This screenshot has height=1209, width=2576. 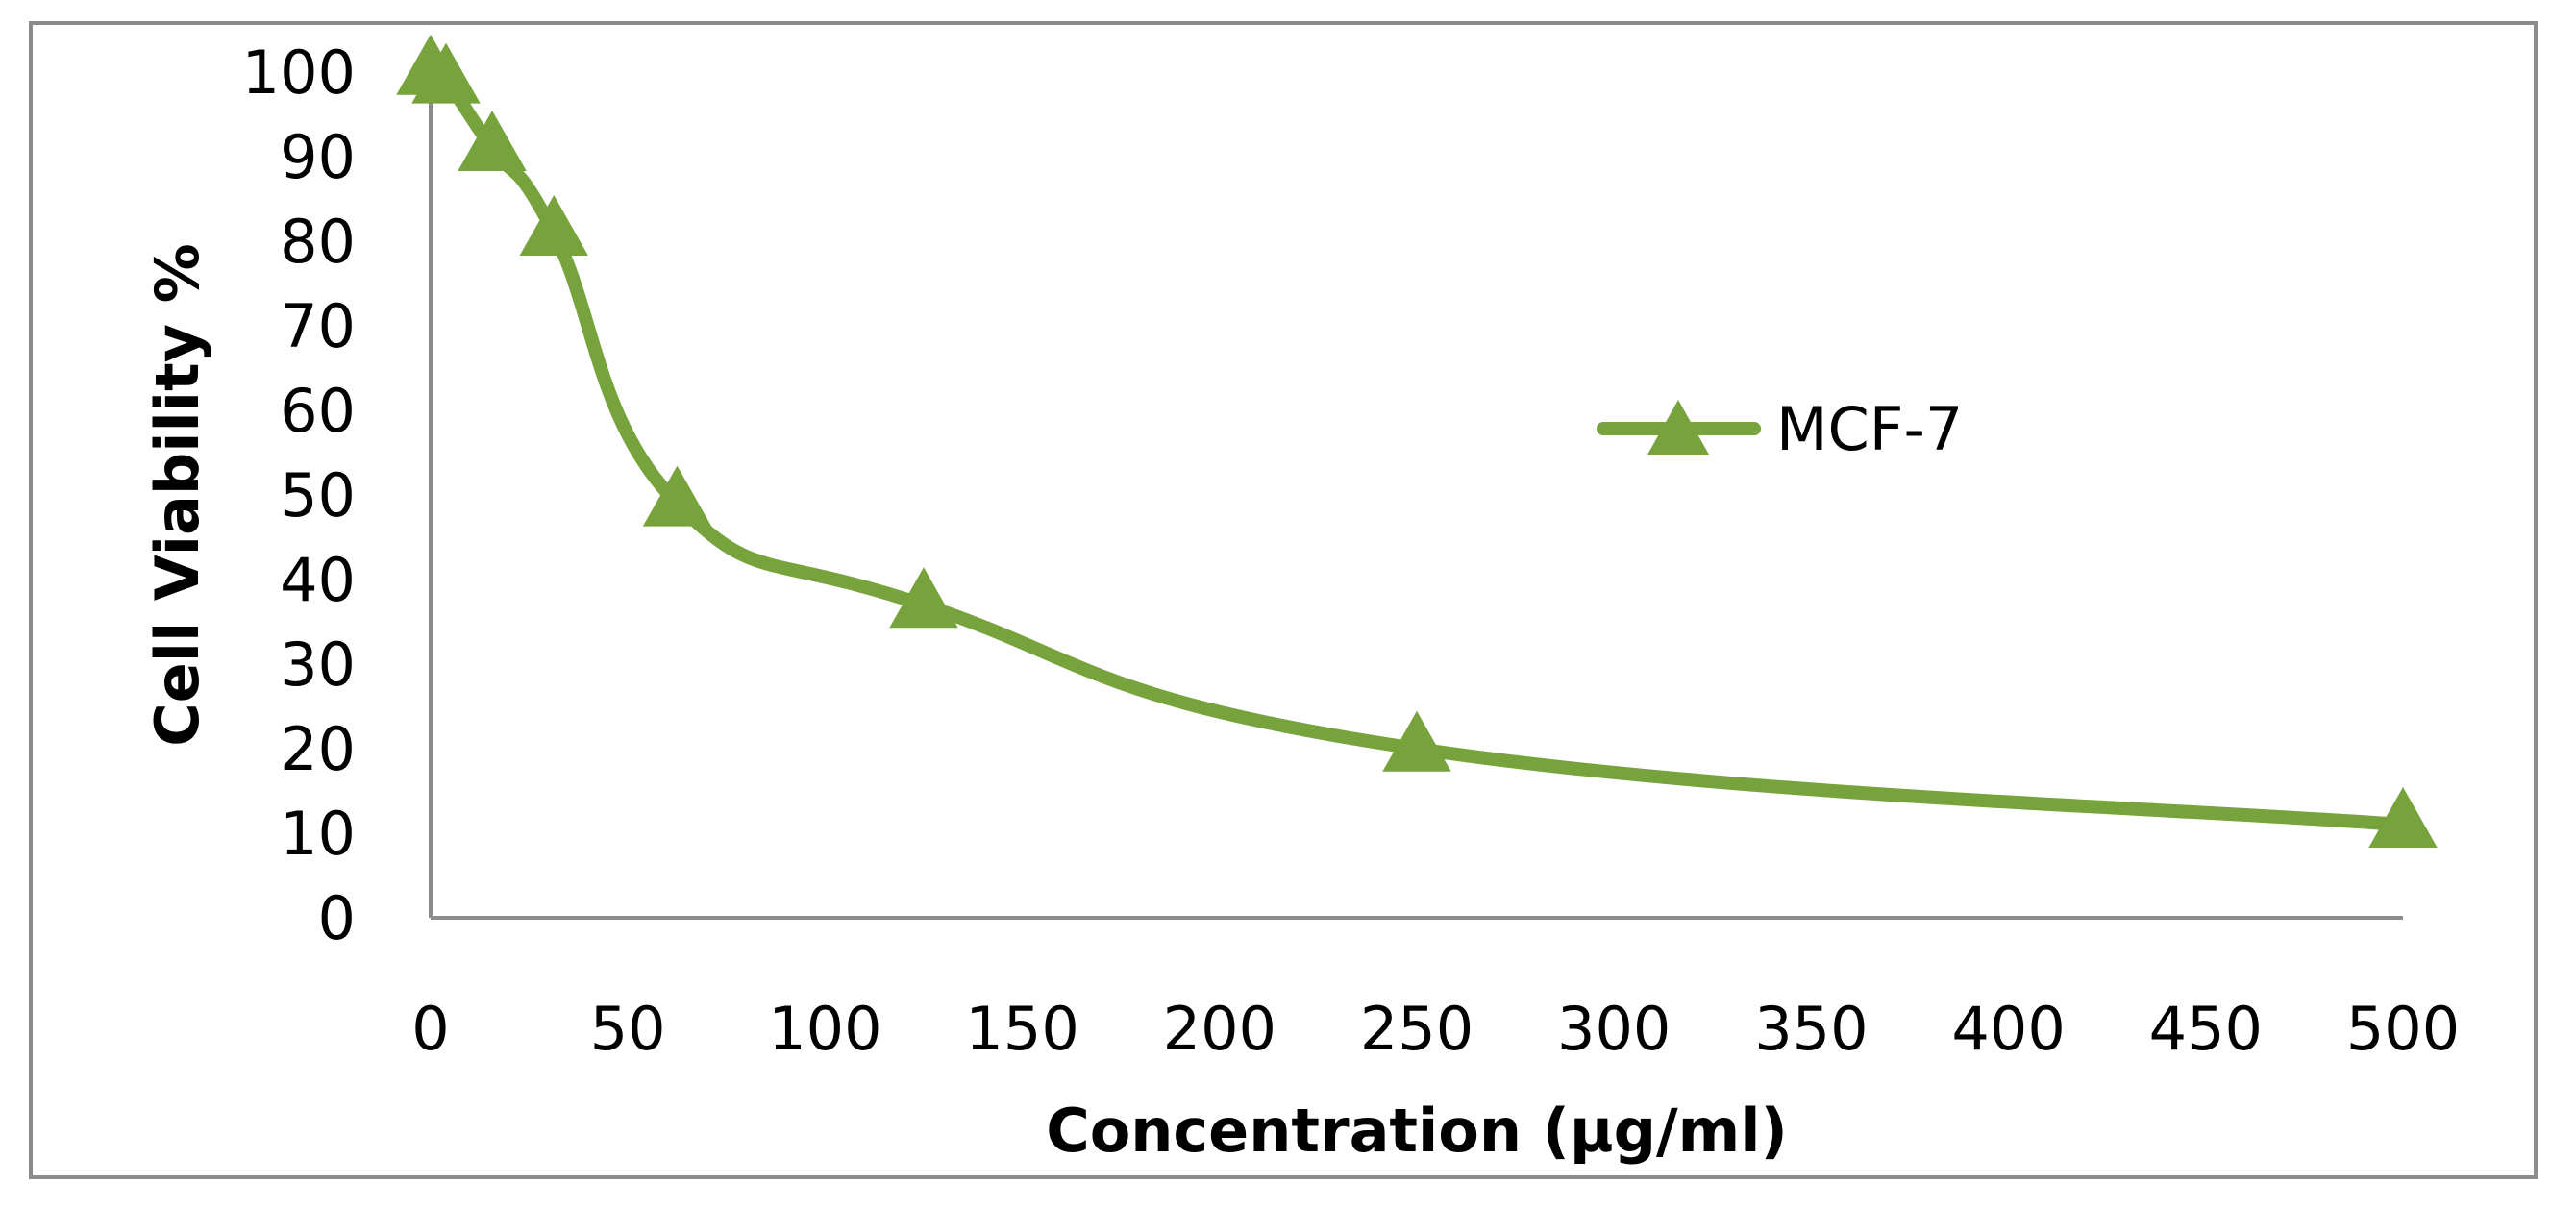 What do you see at coordinates (318, 326) in the screenshot?
I see `y-tick-label: 70` at bounding box center [318, 326].